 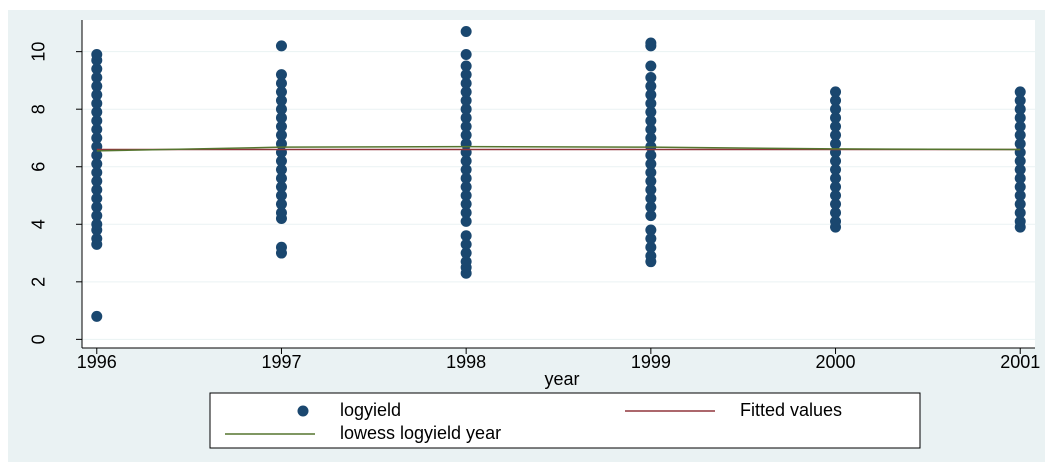 What do you see at coordinates (303, 411) in the screenshot?
I see `legend-marker` at bounding box center [303, 411].